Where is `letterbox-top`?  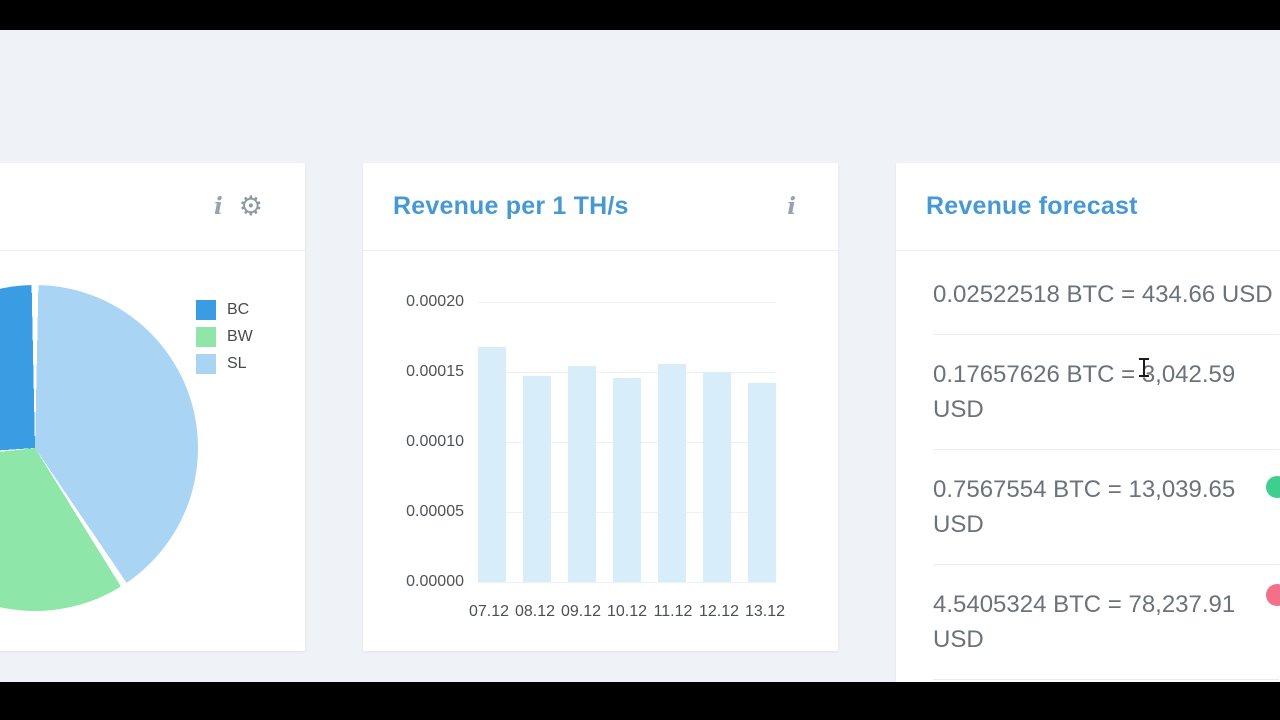 letterbox-top is located at coordinates (640, 15).